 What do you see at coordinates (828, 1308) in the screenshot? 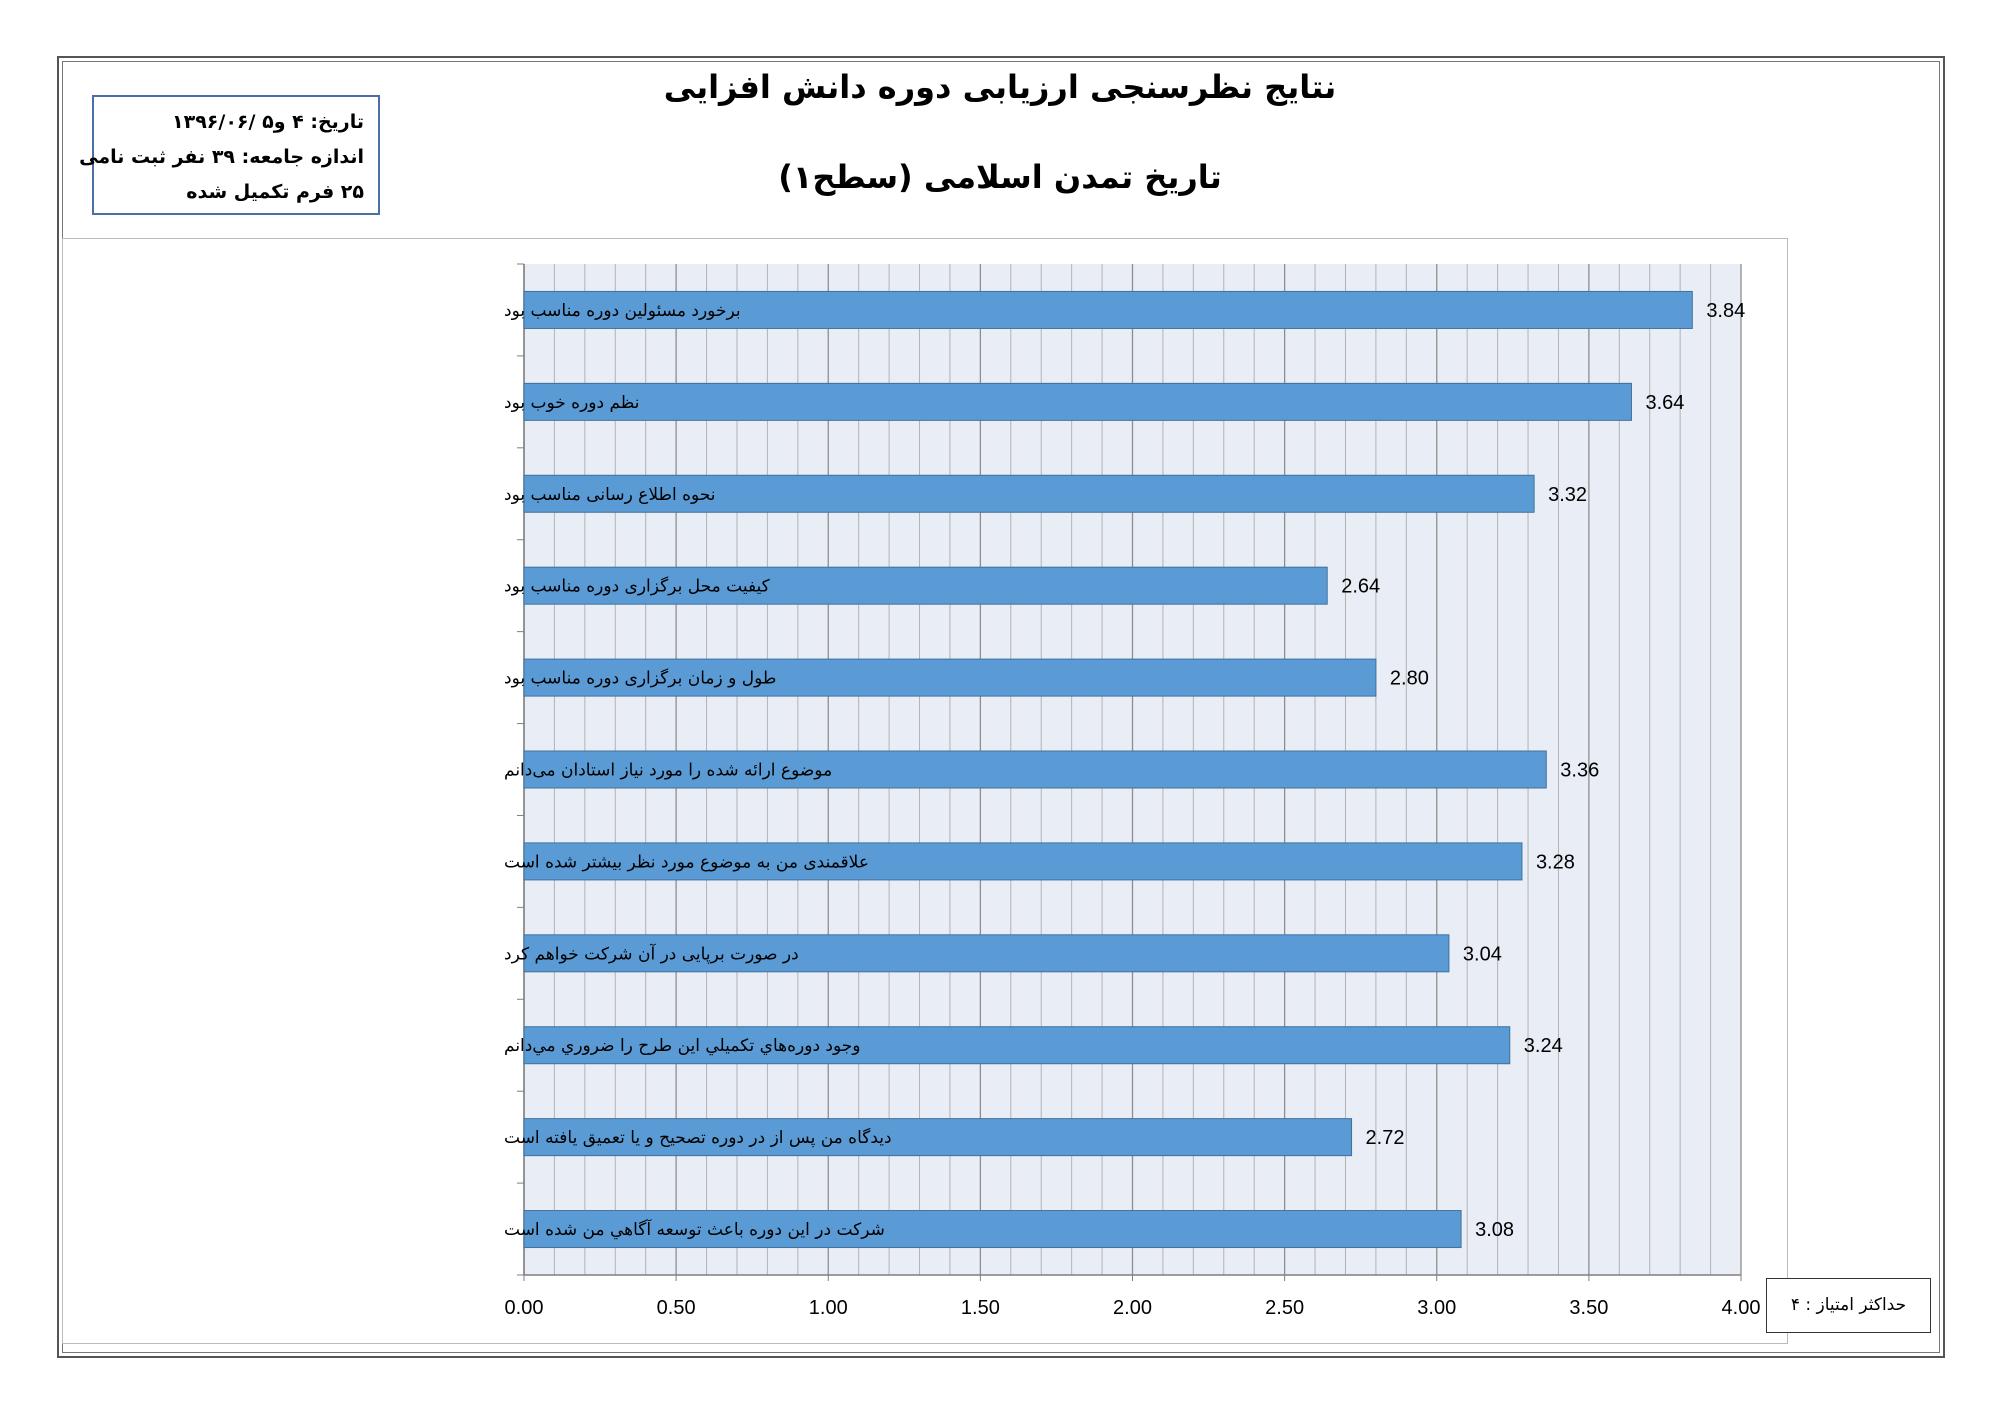
I see `x-tick-label: 1.00` at bounding box center [828, 1308].